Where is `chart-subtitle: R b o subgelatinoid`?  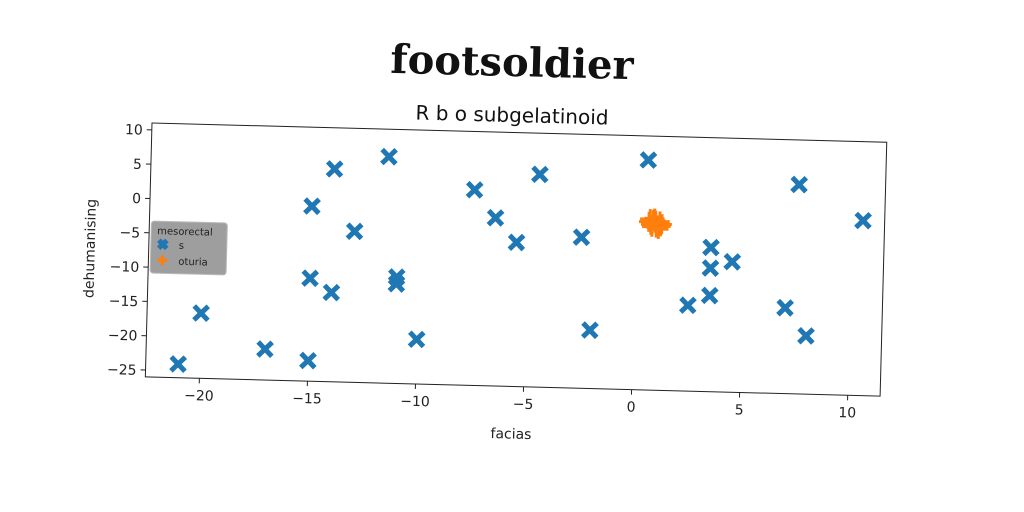 chart-subtitle: R b o subgelatinoid is located at coordinates (512, 114).